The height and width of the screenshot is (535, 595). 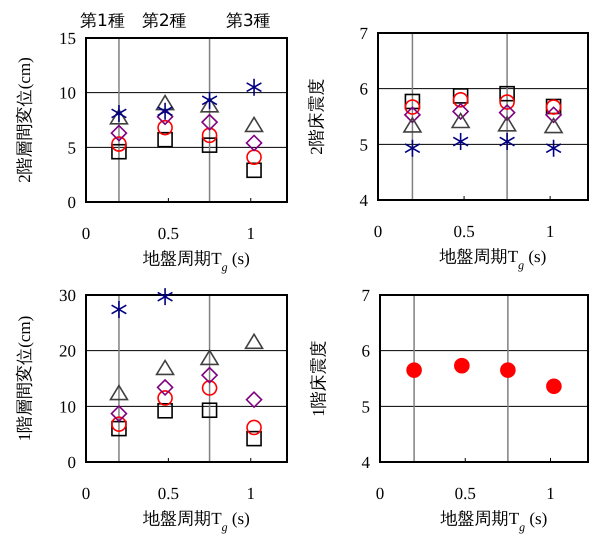 I want to click on y-tick-label: 30, so click(x=67, y=295).